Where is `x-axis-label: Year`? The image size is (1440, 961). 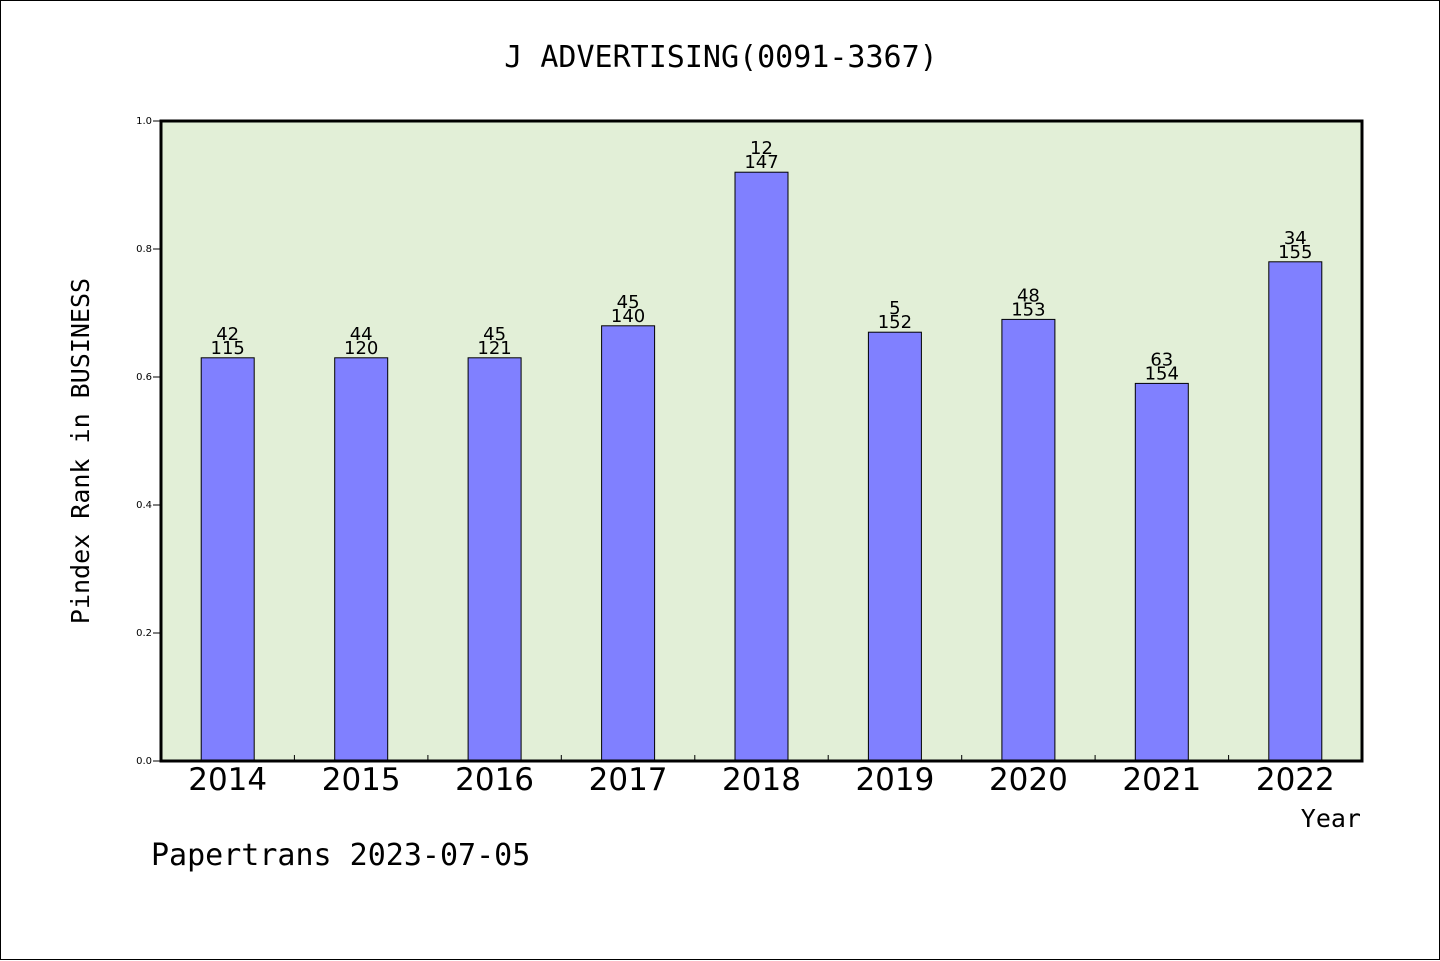
x-axis-label: Year is located at coordinates (1331, 818).